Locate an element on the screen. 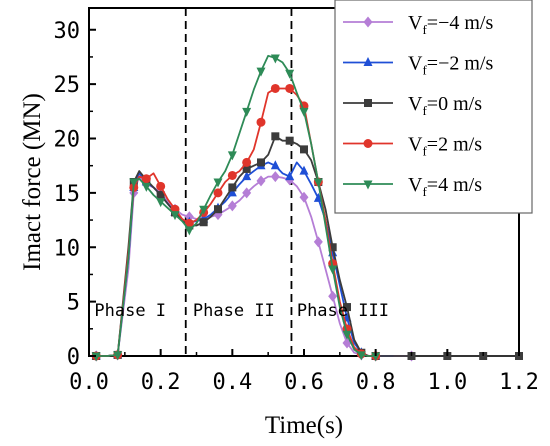 The image size is (550, 446). y-tick-label: 20 is located at coordinates (67, 140).